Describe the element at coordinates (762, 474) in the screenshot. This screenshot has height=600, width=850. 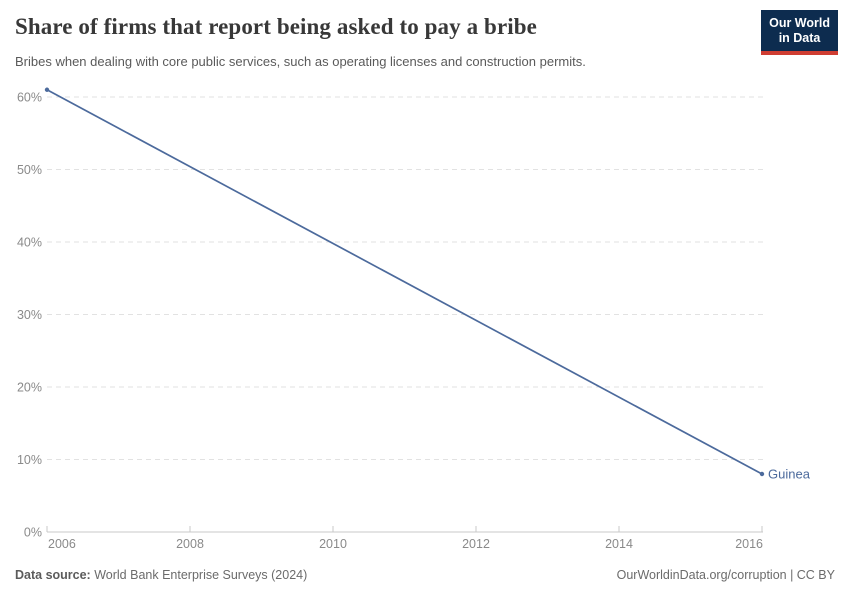
I see `data-point-end` at that location.